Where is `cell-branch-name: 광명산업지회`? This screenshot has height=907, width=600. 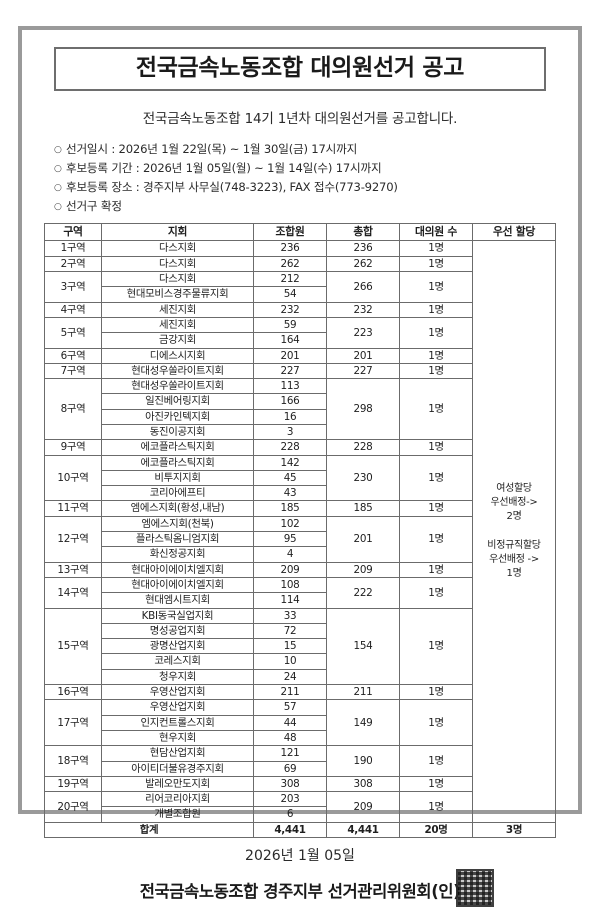 cell-branch-name: 광명산업지회 is located at coordinates (177, 646).